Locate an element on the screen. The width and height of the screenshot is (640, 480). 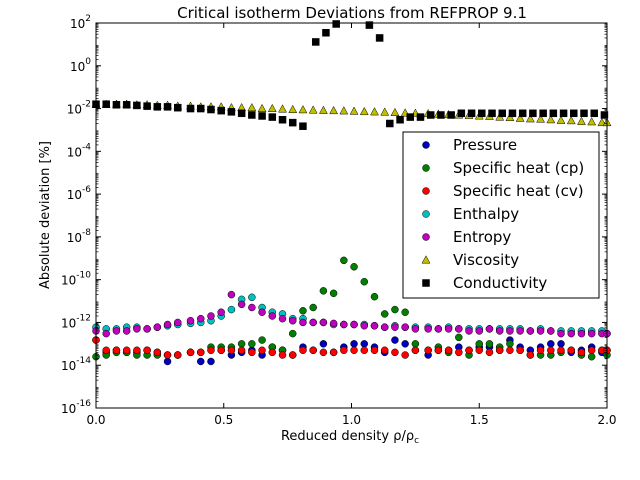
legend-label: Entropy is located at coordinates (482, 237).